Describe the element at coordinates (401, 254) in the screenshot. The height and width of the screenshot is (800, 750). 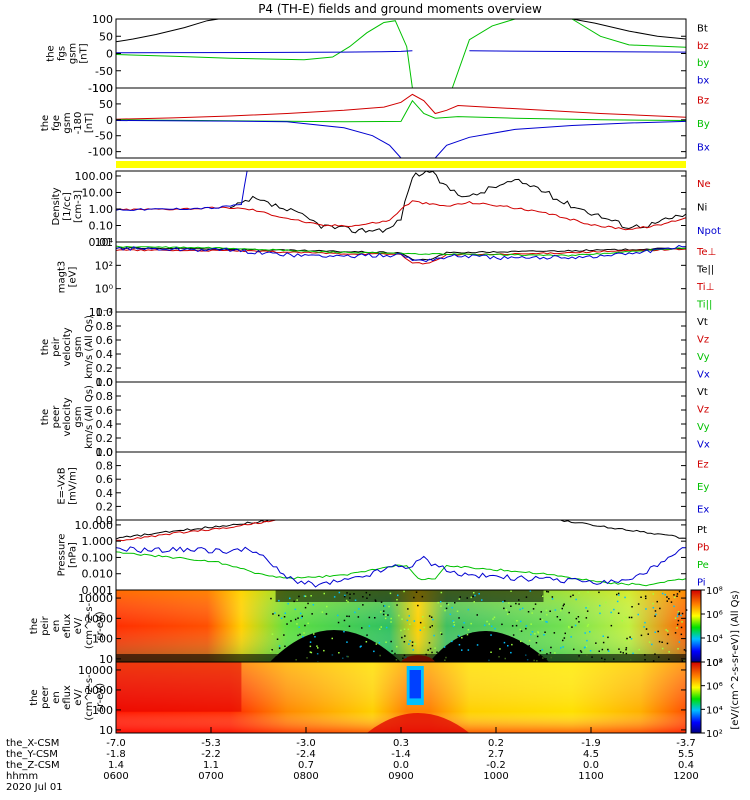
I see `panel-temperature` at that location.